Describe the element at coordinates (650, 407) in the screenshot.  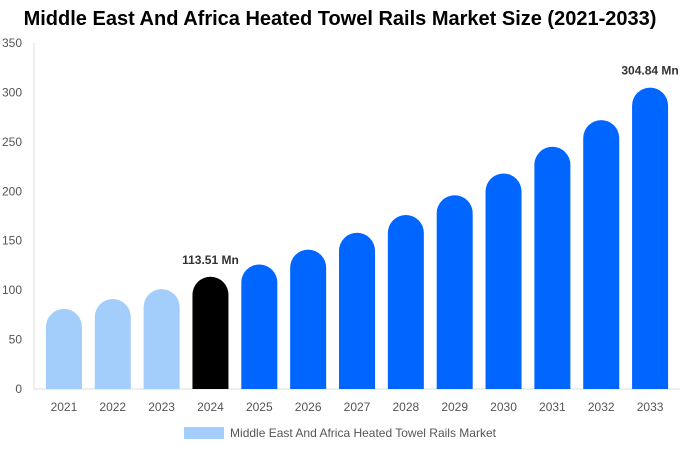
I see `x-tick-label: 2033` at that location.